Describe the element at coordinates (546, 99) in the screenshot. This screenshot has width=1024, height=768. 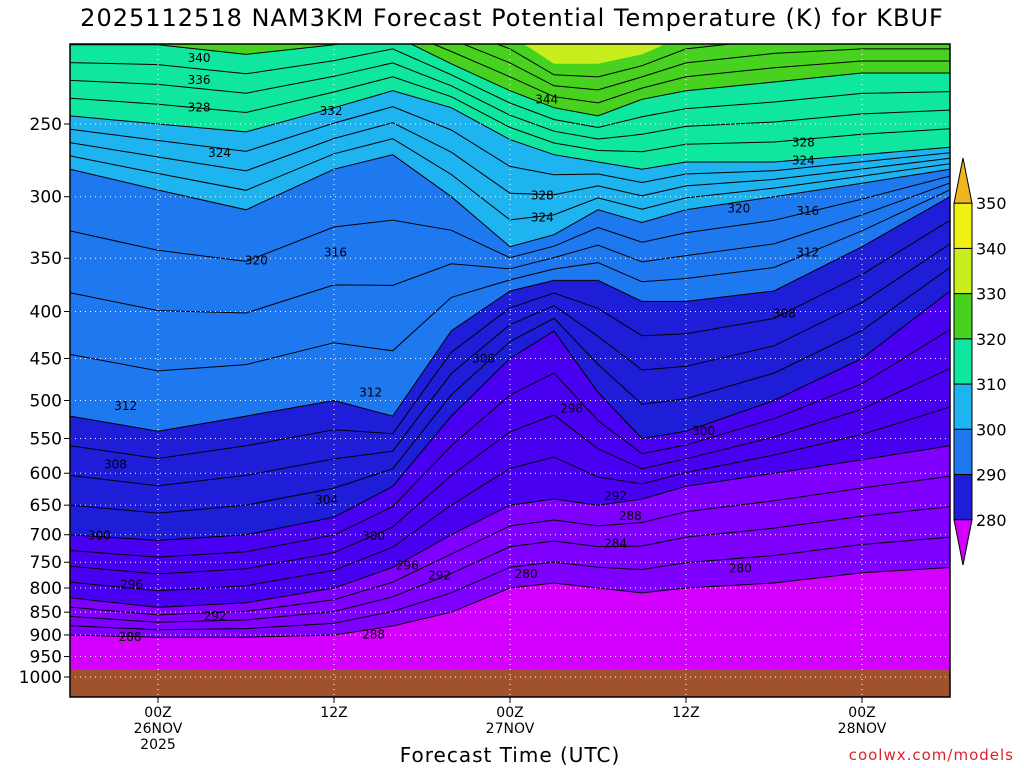
I see `contour-label: 344` at that location.